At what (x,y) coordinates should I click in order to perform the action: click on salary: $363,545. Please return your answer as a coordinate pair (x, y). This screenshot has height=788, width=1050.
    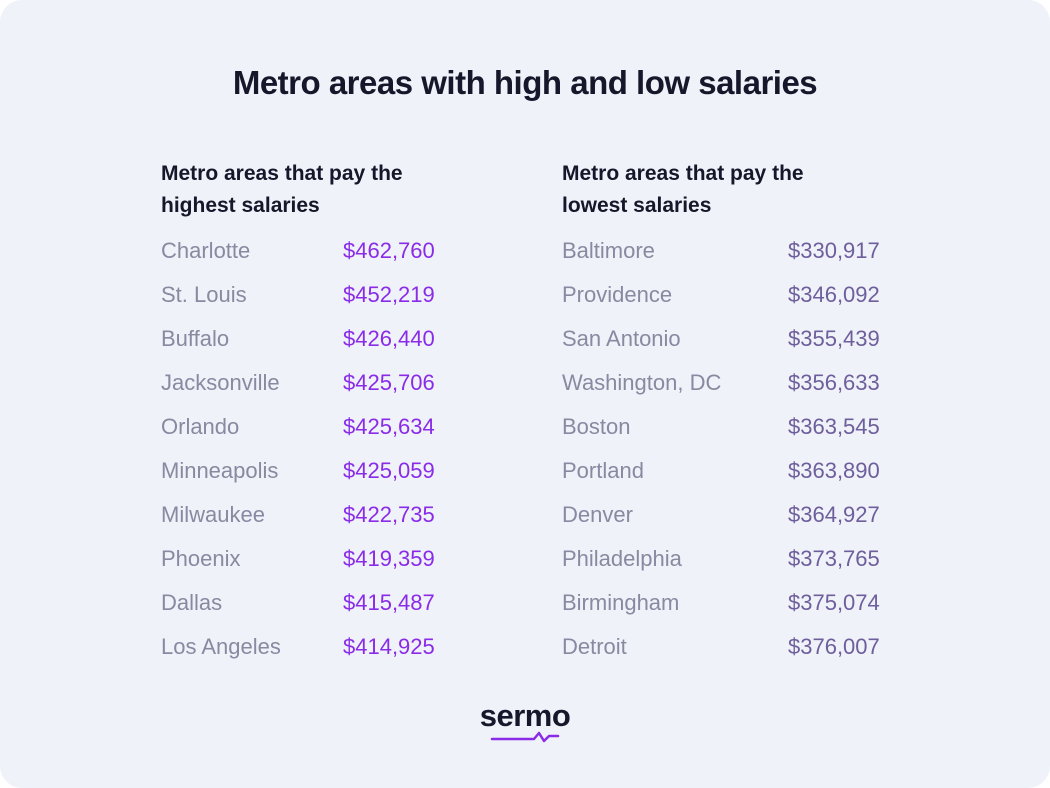
    Looking at the image, I should click on (834, 426).